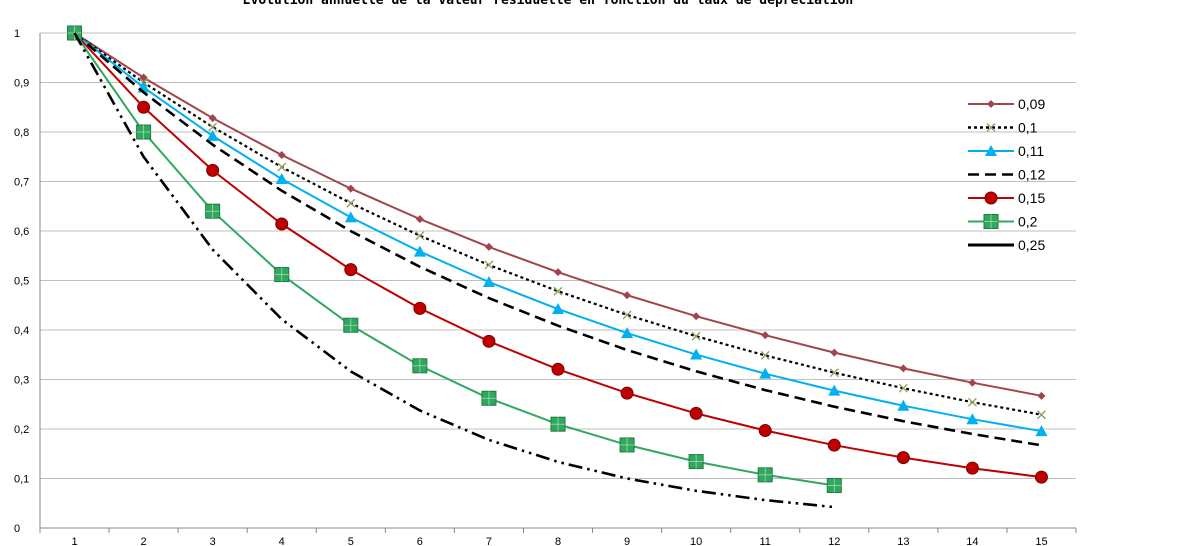 The image size is (1178, 546). Describe the element at coordinates (21, 133) in the screenshot. I see `y-tick-label: 0,8` at that location.